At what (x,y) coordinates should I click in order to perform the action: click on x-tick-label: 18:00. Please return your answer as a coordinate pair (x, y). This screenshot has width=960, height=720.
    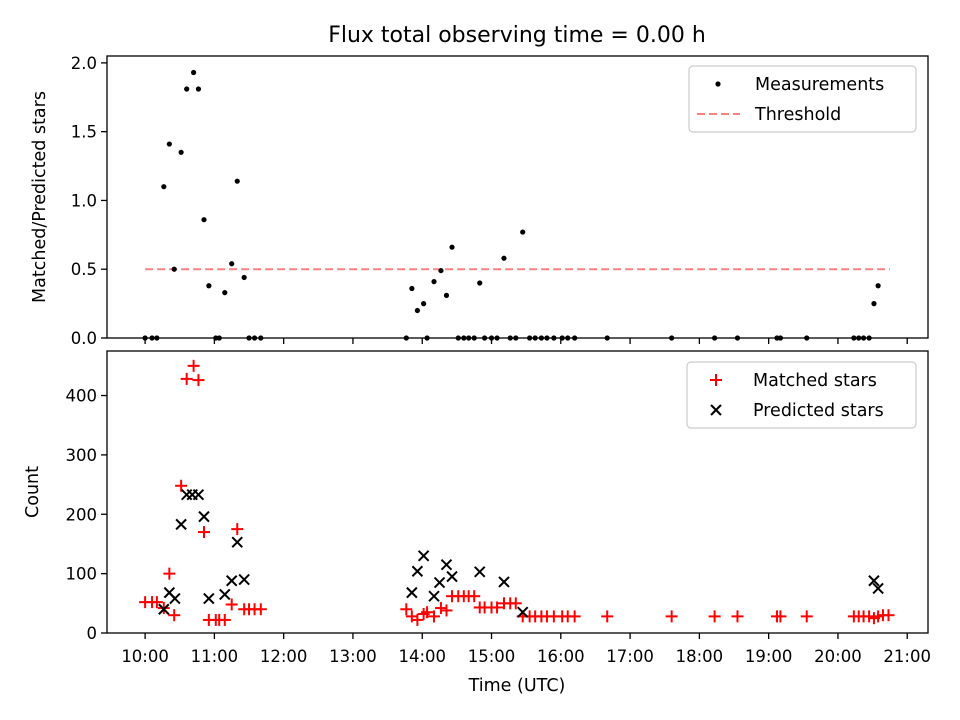
    Looking at the image, I should click on (700, 656).